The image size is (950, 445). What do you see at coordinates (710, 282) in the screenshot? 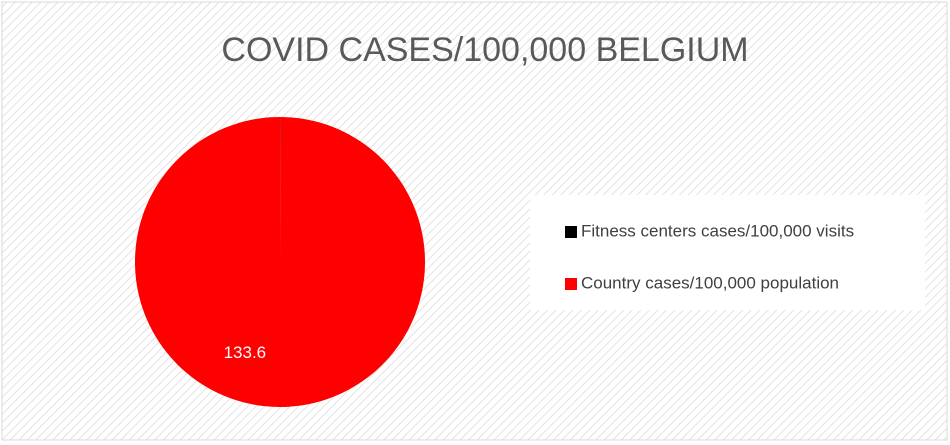
I see `legend-label: Country cases/100,000 population` at bounding box center [710, 282].